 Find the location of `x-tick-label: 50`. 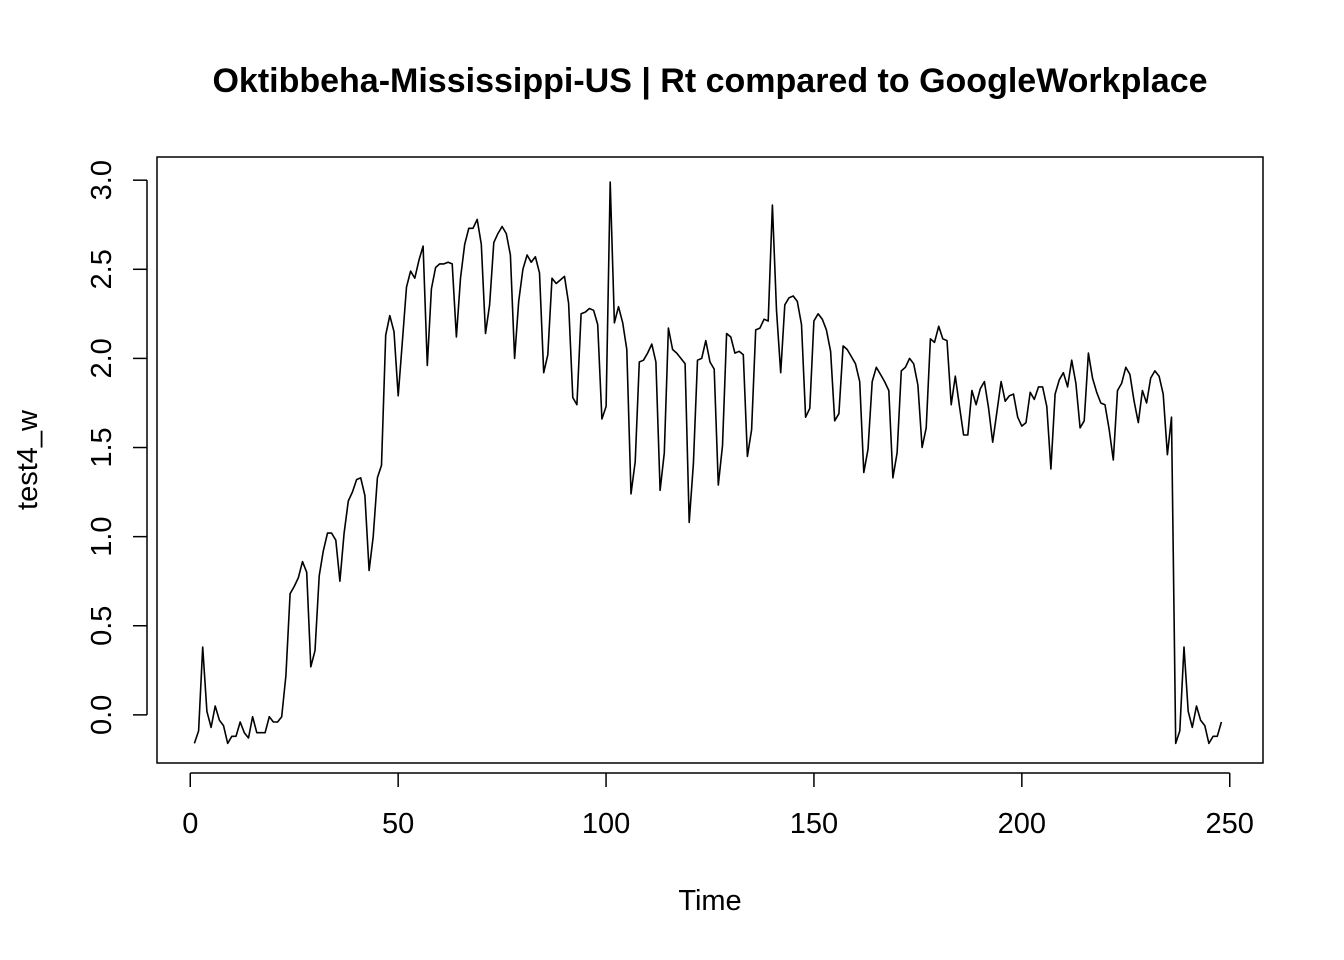

x-tick-label: 50 is located at coordinates (398, 824).